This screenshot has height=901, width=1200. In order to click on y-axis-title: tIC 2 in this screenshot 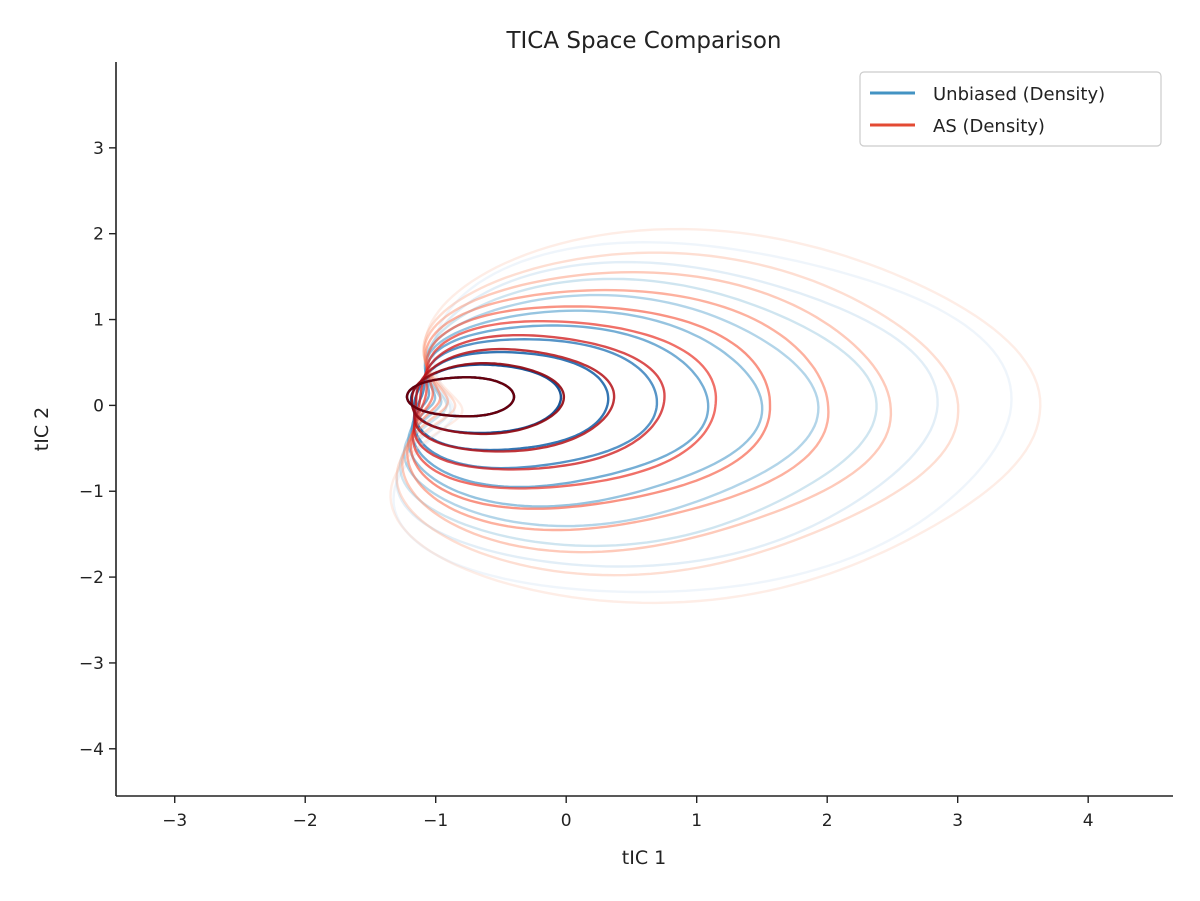, I will do `click(42, 429)`.